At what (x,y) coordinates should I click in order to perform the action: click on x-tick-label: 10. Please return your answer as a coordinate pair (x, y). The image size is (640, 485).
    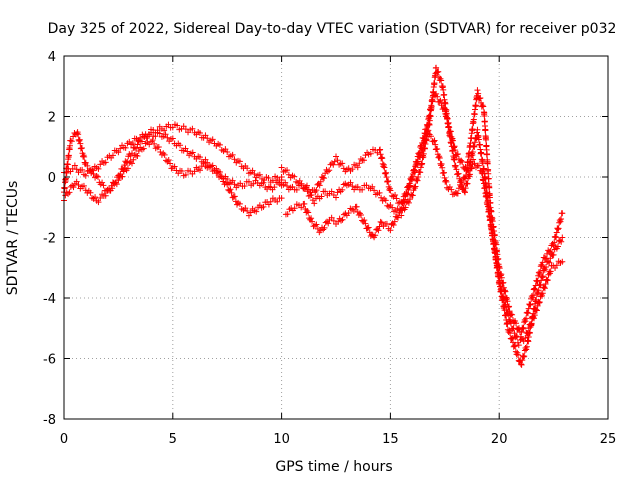
    Looking at the image, I should click on (281, 439).